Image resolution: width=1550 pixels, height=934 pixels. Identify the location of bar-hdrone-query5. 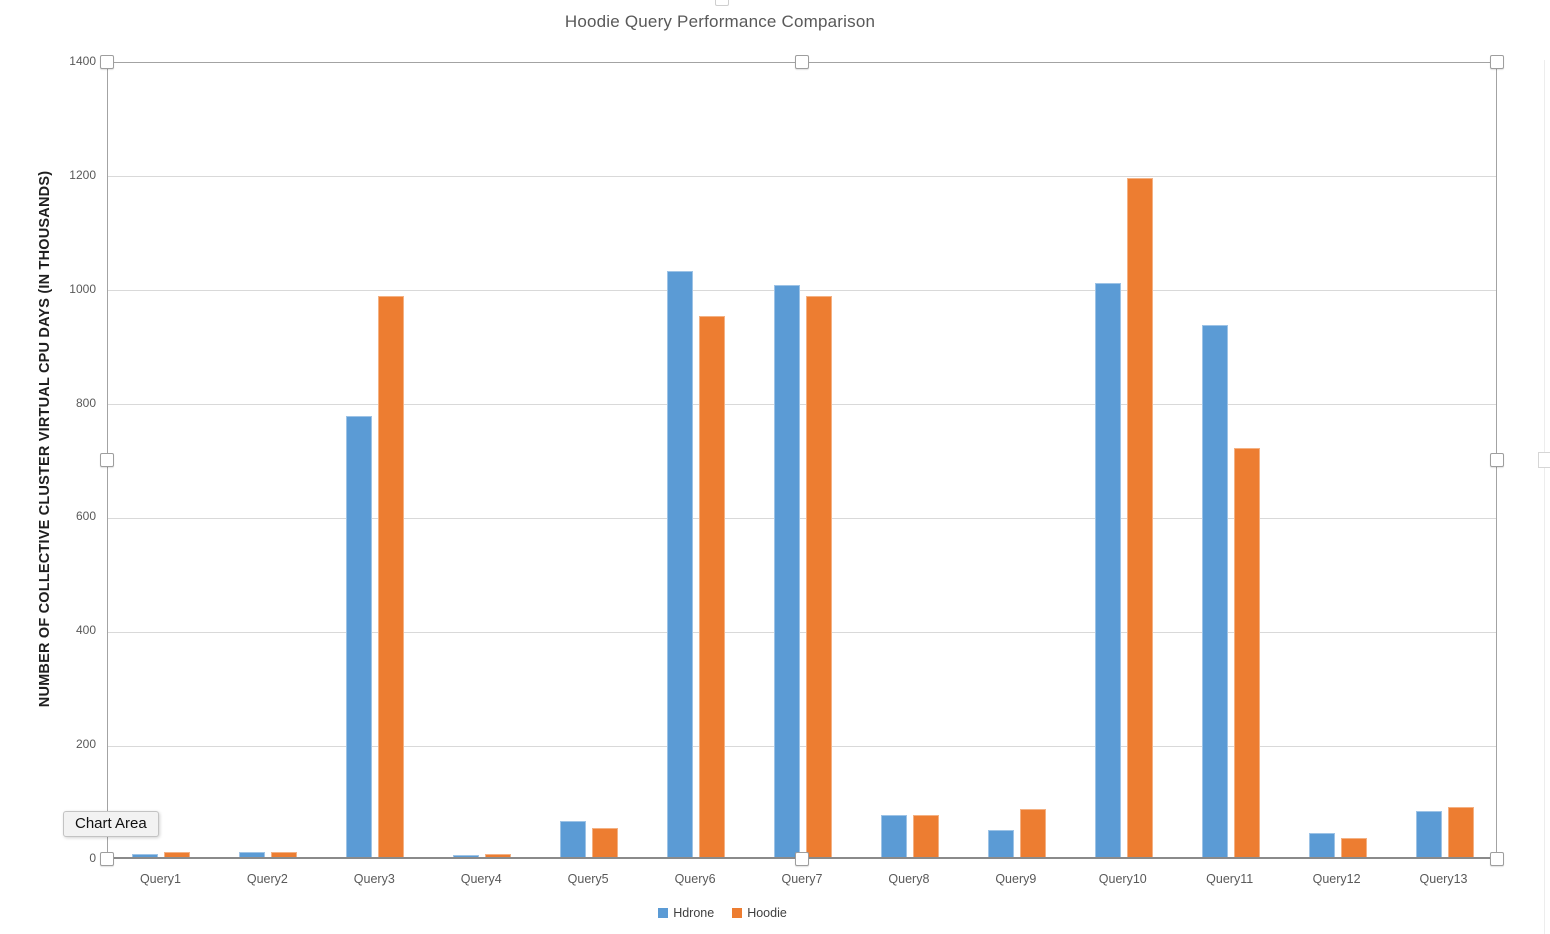
(573, 839).